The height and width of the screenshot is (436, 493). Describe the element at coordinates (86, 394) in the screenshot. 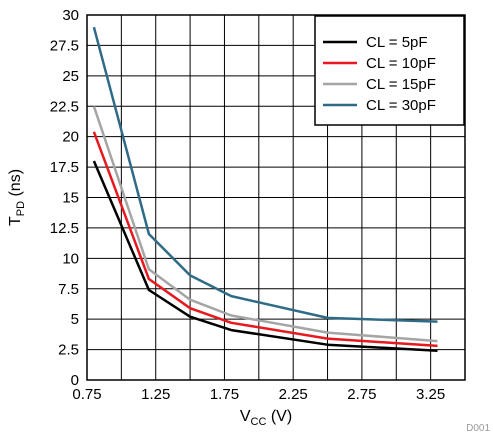

I see `x-tick-label-0: 0.75` at that location.